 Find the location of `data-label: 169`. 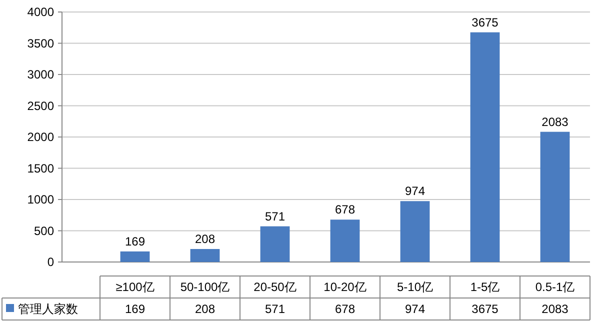

data-label: 169 is located at coordinates (135, 309).